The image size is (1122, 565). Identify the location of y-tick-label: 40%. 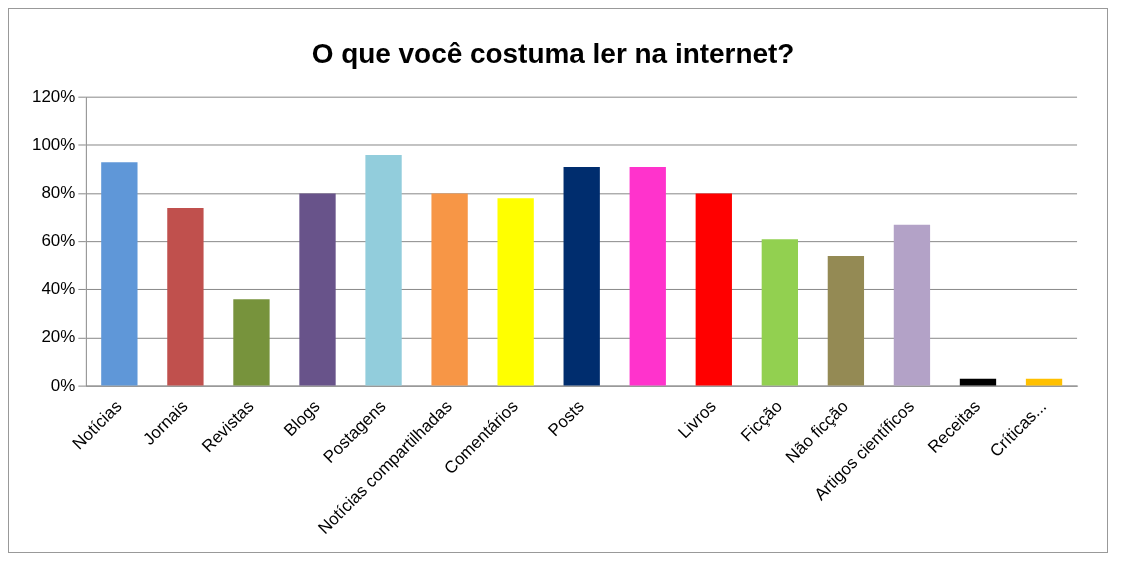
(58, 289).